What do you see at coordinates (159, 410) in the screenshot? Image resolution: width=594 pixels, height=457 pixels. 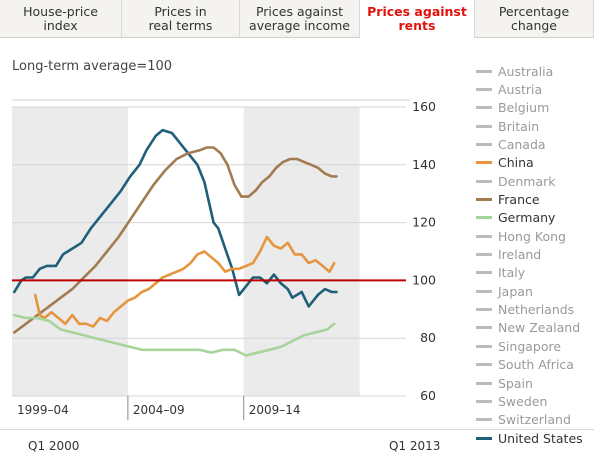 I see `period-label: 2004–09` at bounding box center [159, 410].